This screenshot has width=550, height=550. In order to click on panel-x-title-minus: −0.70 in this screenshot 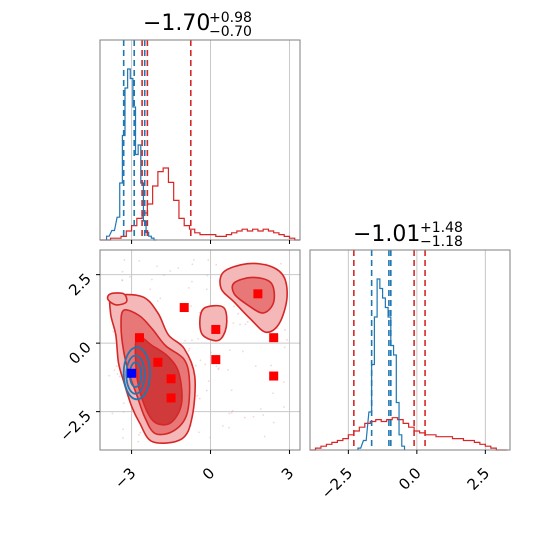, I will do `click(230, 32)`.